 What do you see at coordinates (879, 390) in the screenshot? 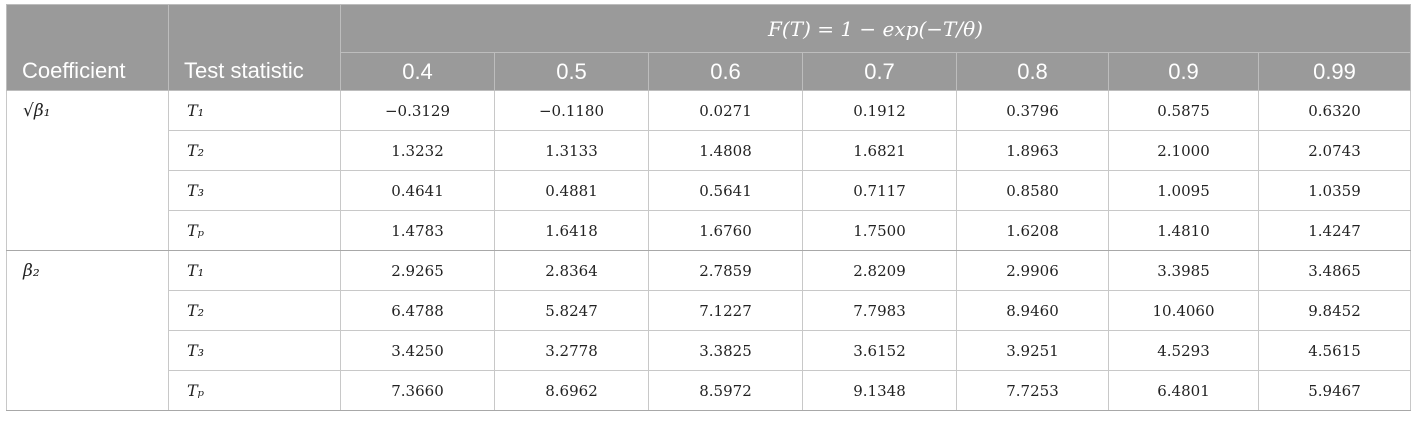
I see `value-cell: 9.1348` at bounding box center [879, 390].